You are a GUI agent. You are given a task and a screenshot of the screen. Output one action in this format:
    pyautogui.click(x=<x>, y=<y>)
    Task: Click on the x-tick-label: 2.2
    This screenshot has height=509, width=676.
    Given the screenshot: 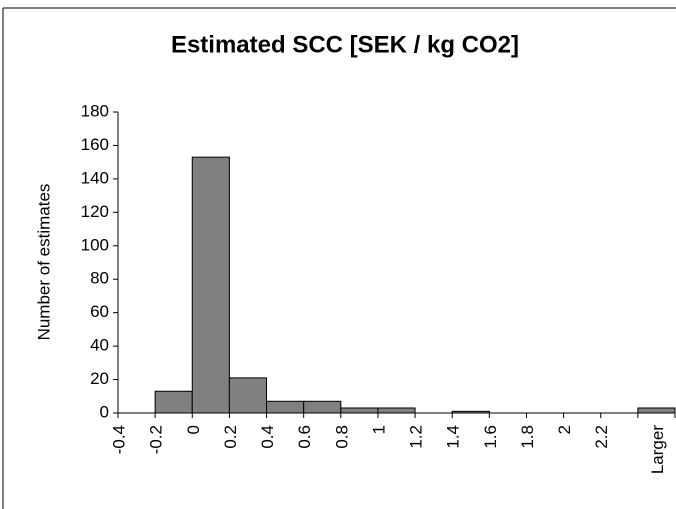 What is the action you would take?
    pyautogui.click(x=601, y=437)
    